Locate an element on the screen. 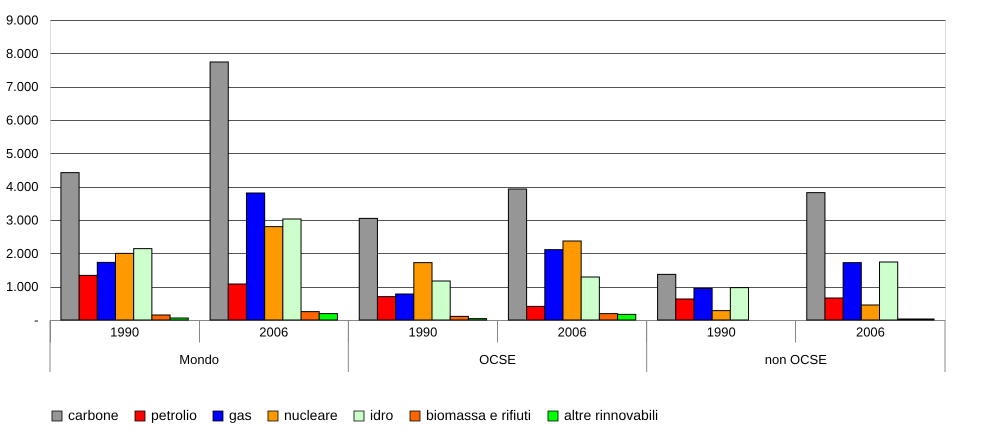  y-tick-label: 1.000 is located at coordinates (22, 286).